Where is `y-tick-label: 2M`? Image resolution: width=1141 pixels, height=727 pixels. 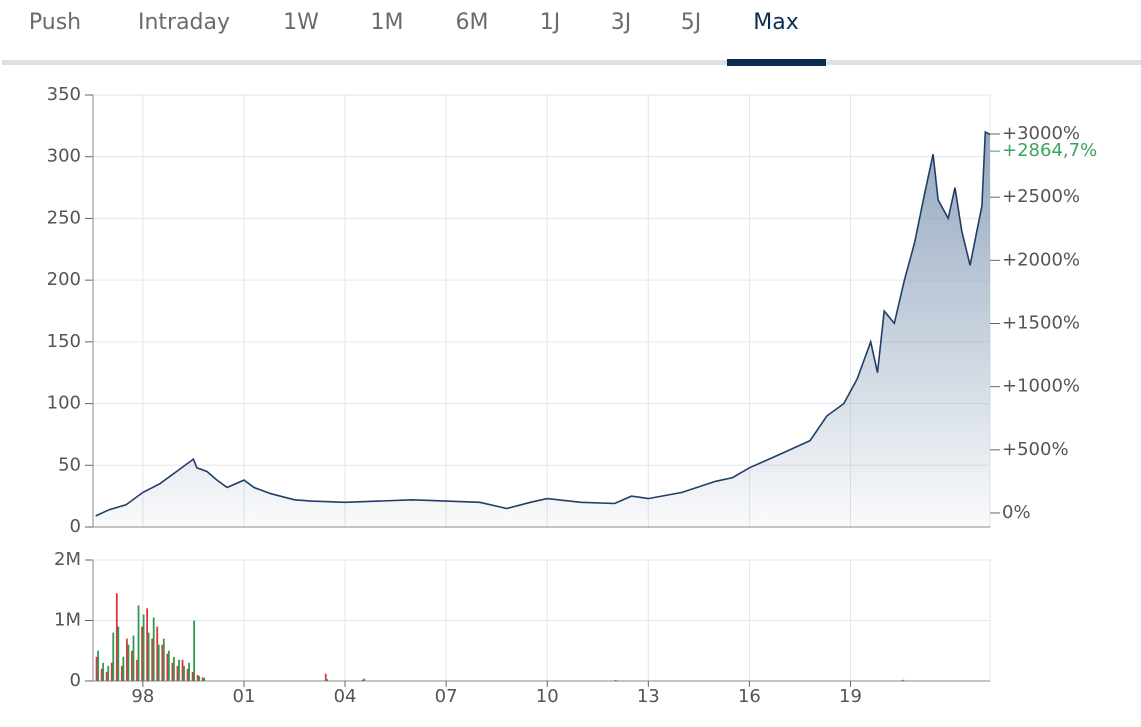
y-tick-label: 2M is located at coordinates (67, 559).